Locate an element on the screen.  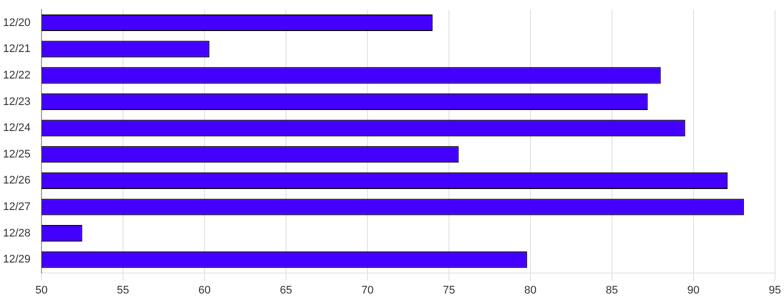
x-tick-label: 75 is located at coordinates (449, 290).